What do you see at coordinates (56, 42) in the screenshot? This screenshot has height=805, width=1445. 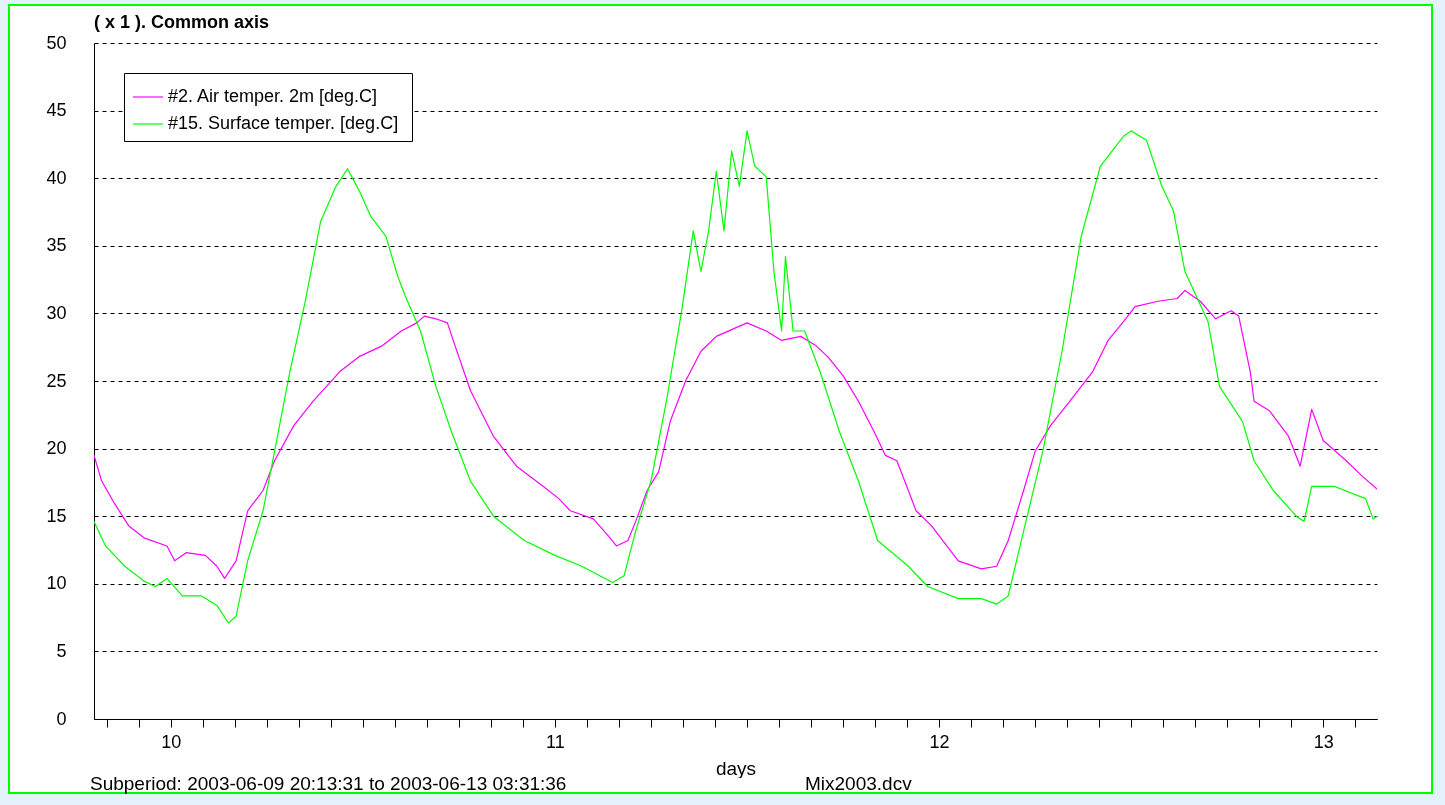 I see `y-tick-label: 50` at bounding box center [56, 42].